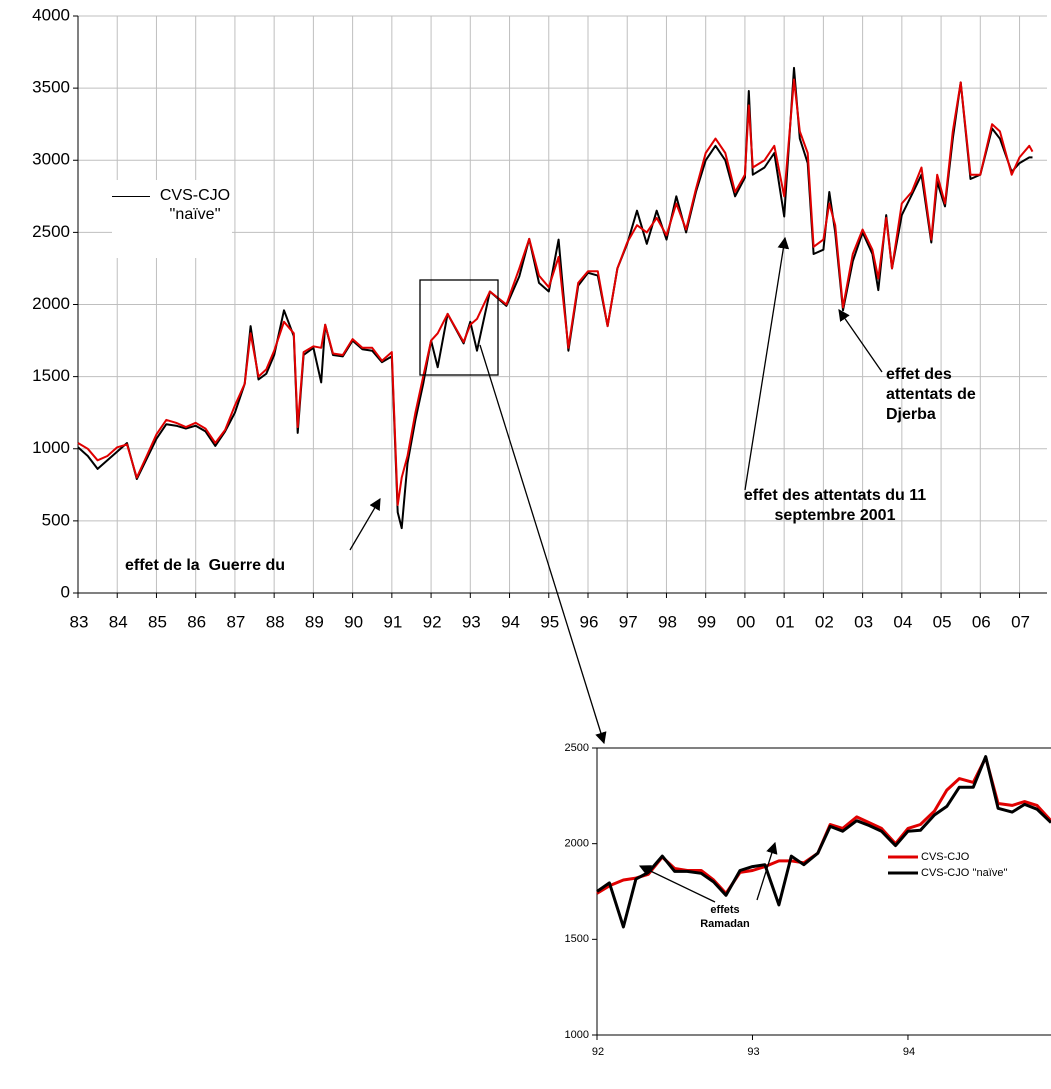  What do you see at coordinates (823, 842) in the screenshot?
I see `series-line` at bounding box center [823, 842].